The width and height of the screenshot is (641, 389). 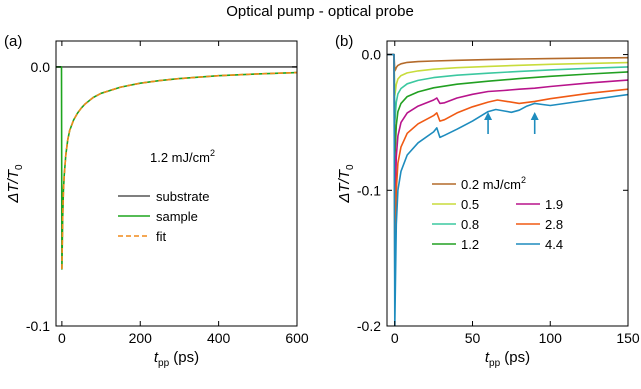 What do you see at coordinates (372, 55) in the screenshot?
I see `panel-b-y-tick-label: 0.0` at bounding box center [372, 55].